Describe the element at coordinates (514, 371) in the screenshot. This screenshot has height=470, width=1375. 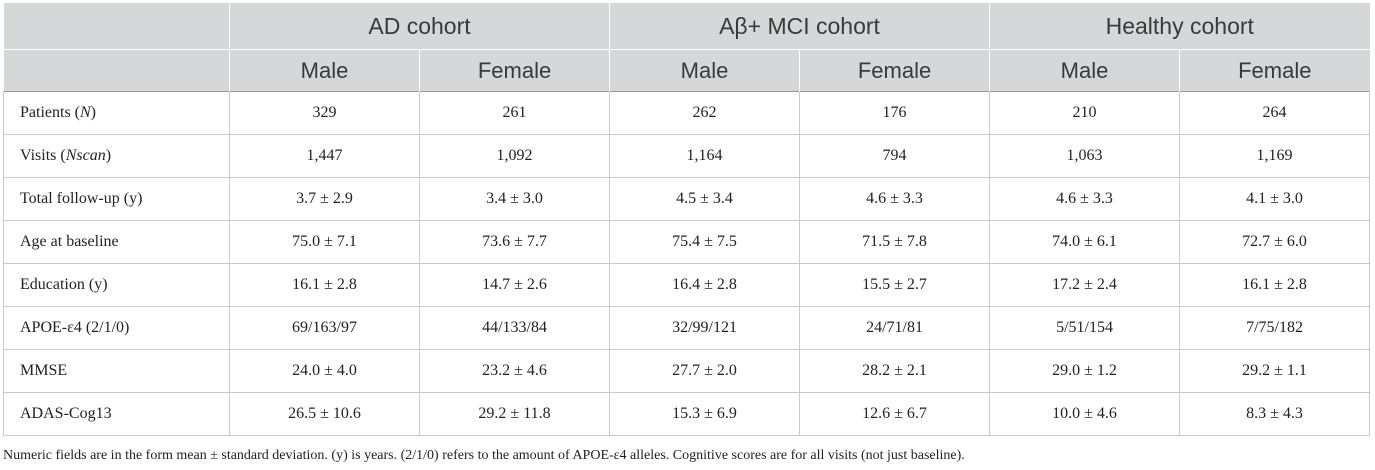
I see `table-cell: 23.2 ± 4.6` at that location.